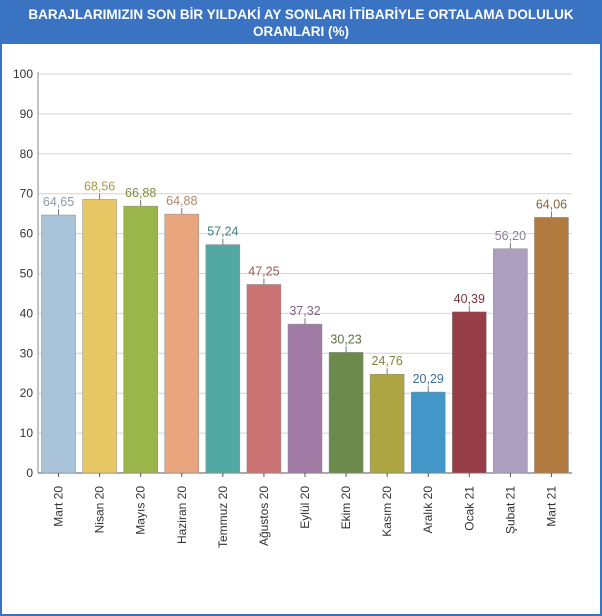  I want to click on bar-value-label: 64,88, so click(181, 201).